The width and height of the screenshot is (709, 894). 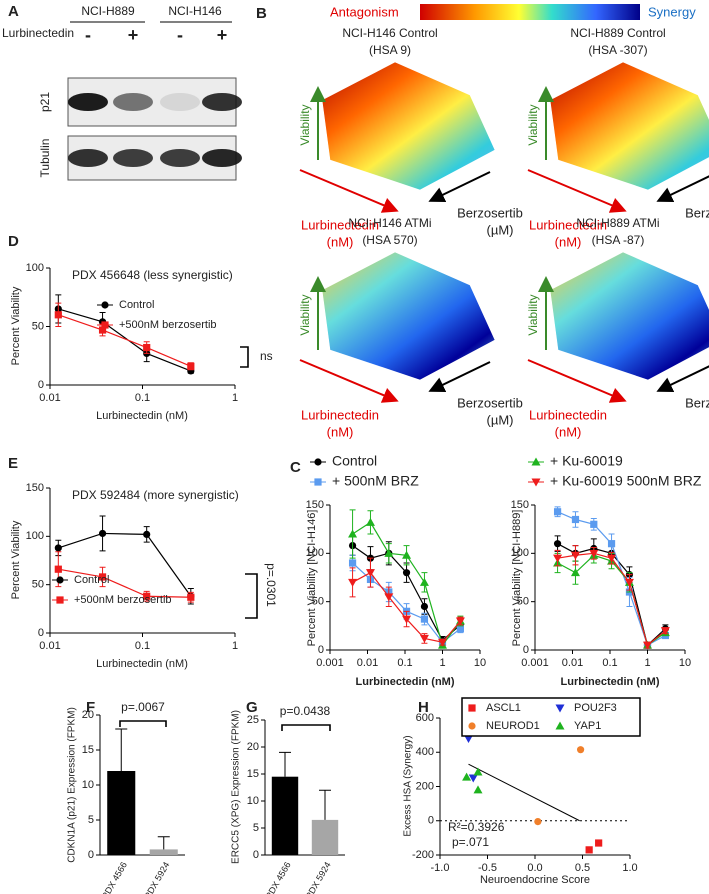 What do you see at coordinates (389, 223) in the screenshot?
I see `surface-title: NCI-H146 ATMi` at bounding box center [389, 223].